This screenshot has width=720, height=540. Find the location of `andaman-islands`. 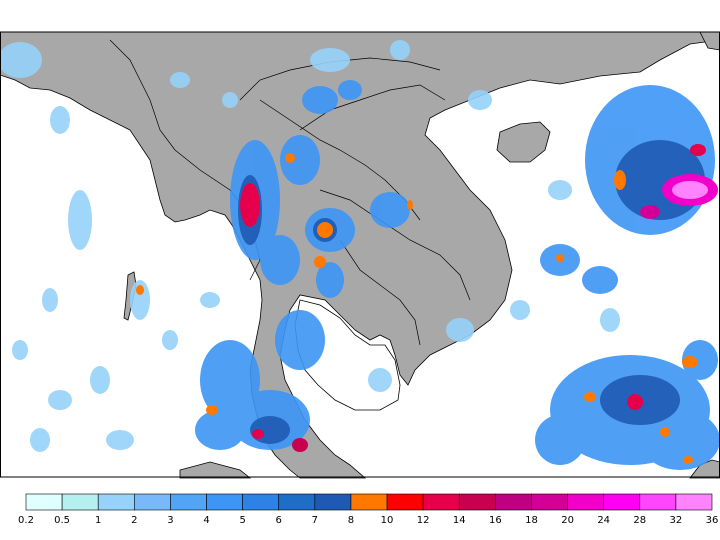

andaman-islands is located at coordinates (130, 296).